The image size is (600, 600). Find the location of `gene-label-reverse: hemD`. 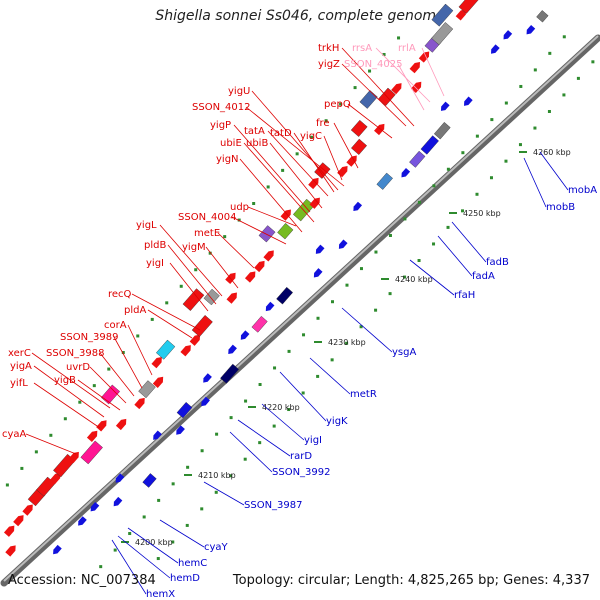

gene-label-reverse: hemD is located at coordinates (185, 578).